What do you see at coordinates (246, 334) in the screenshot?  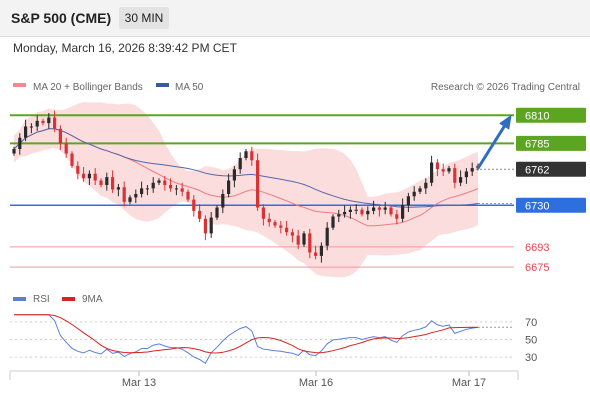 I see `rsi-ma-line` at bounding box center [246, 334].